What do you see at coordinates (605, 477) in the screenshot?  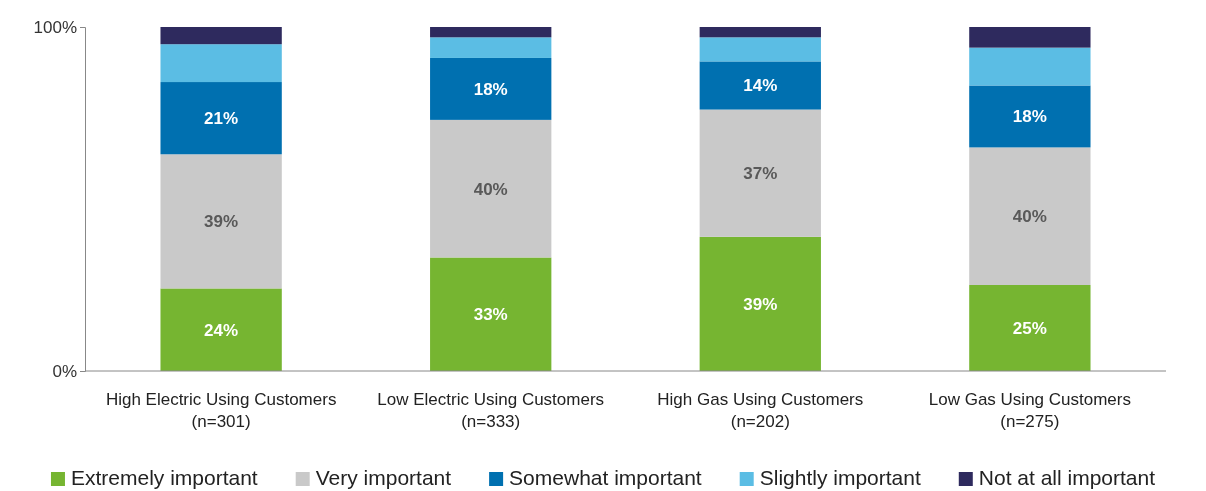 I see `legend-label: Somewhat important` at bounding box center [605, 477].